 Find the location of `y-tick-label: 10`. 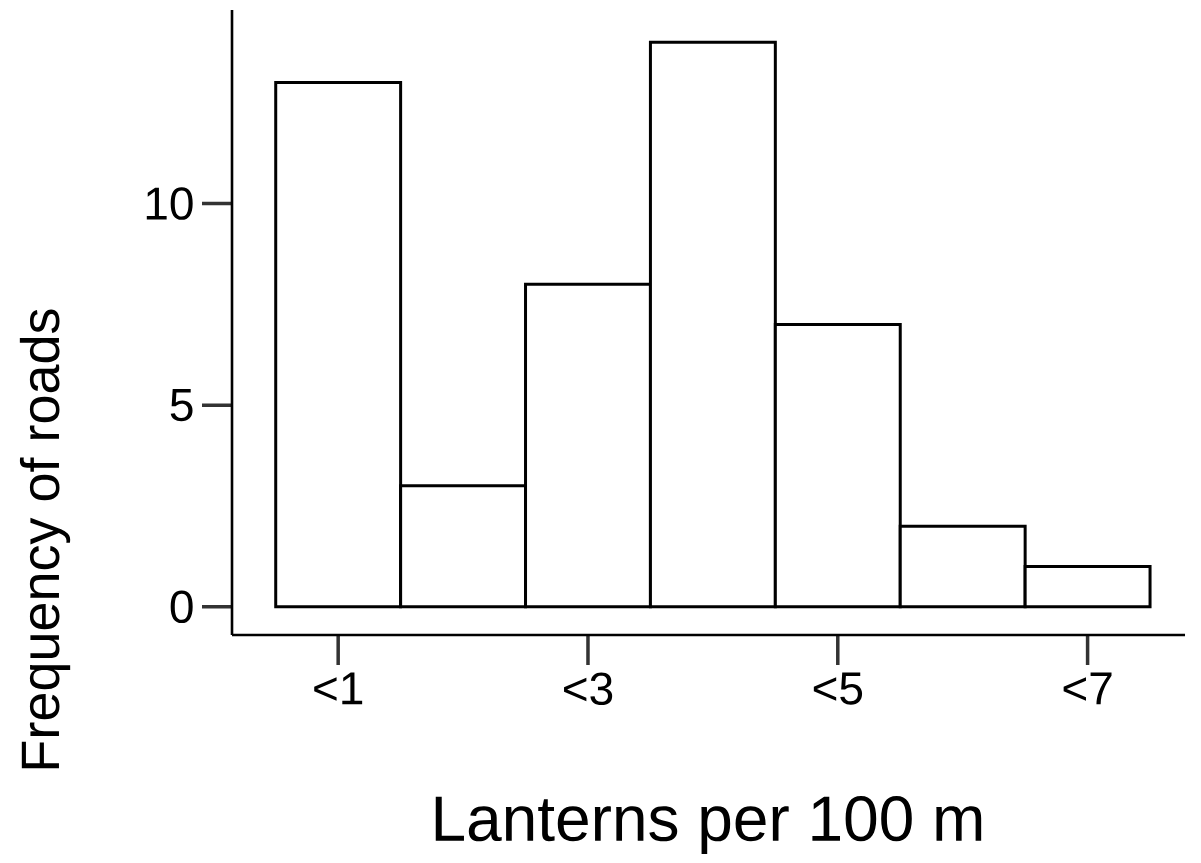

y-tick-label: 10 is located at coordinates (169, 203).